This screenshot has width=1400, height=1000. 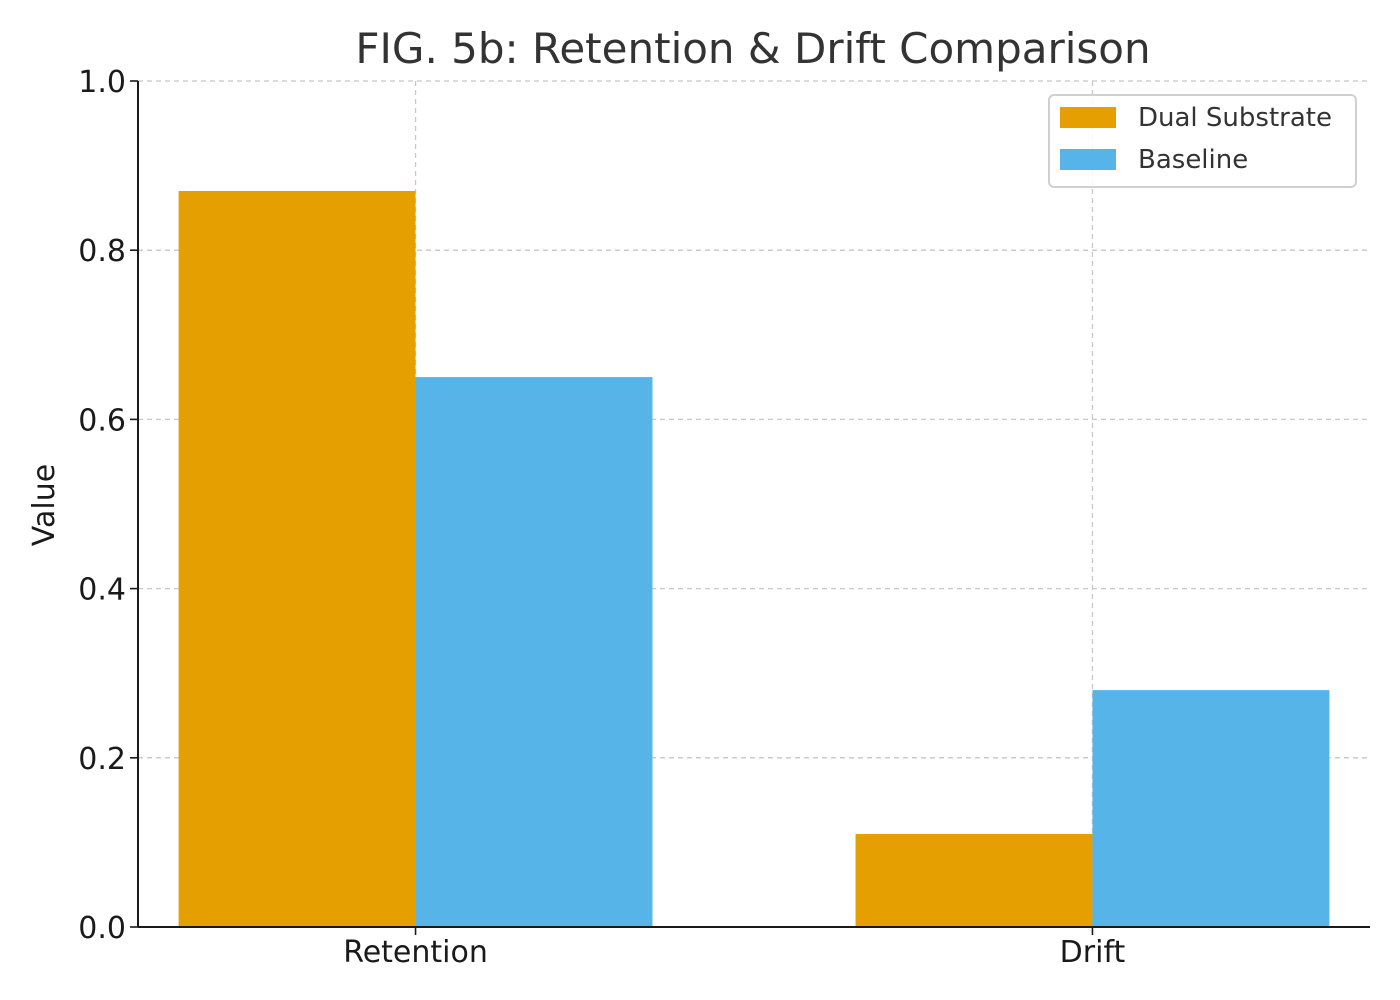 I want to click on y-axis-label: Value, so click(x=44, y=505).